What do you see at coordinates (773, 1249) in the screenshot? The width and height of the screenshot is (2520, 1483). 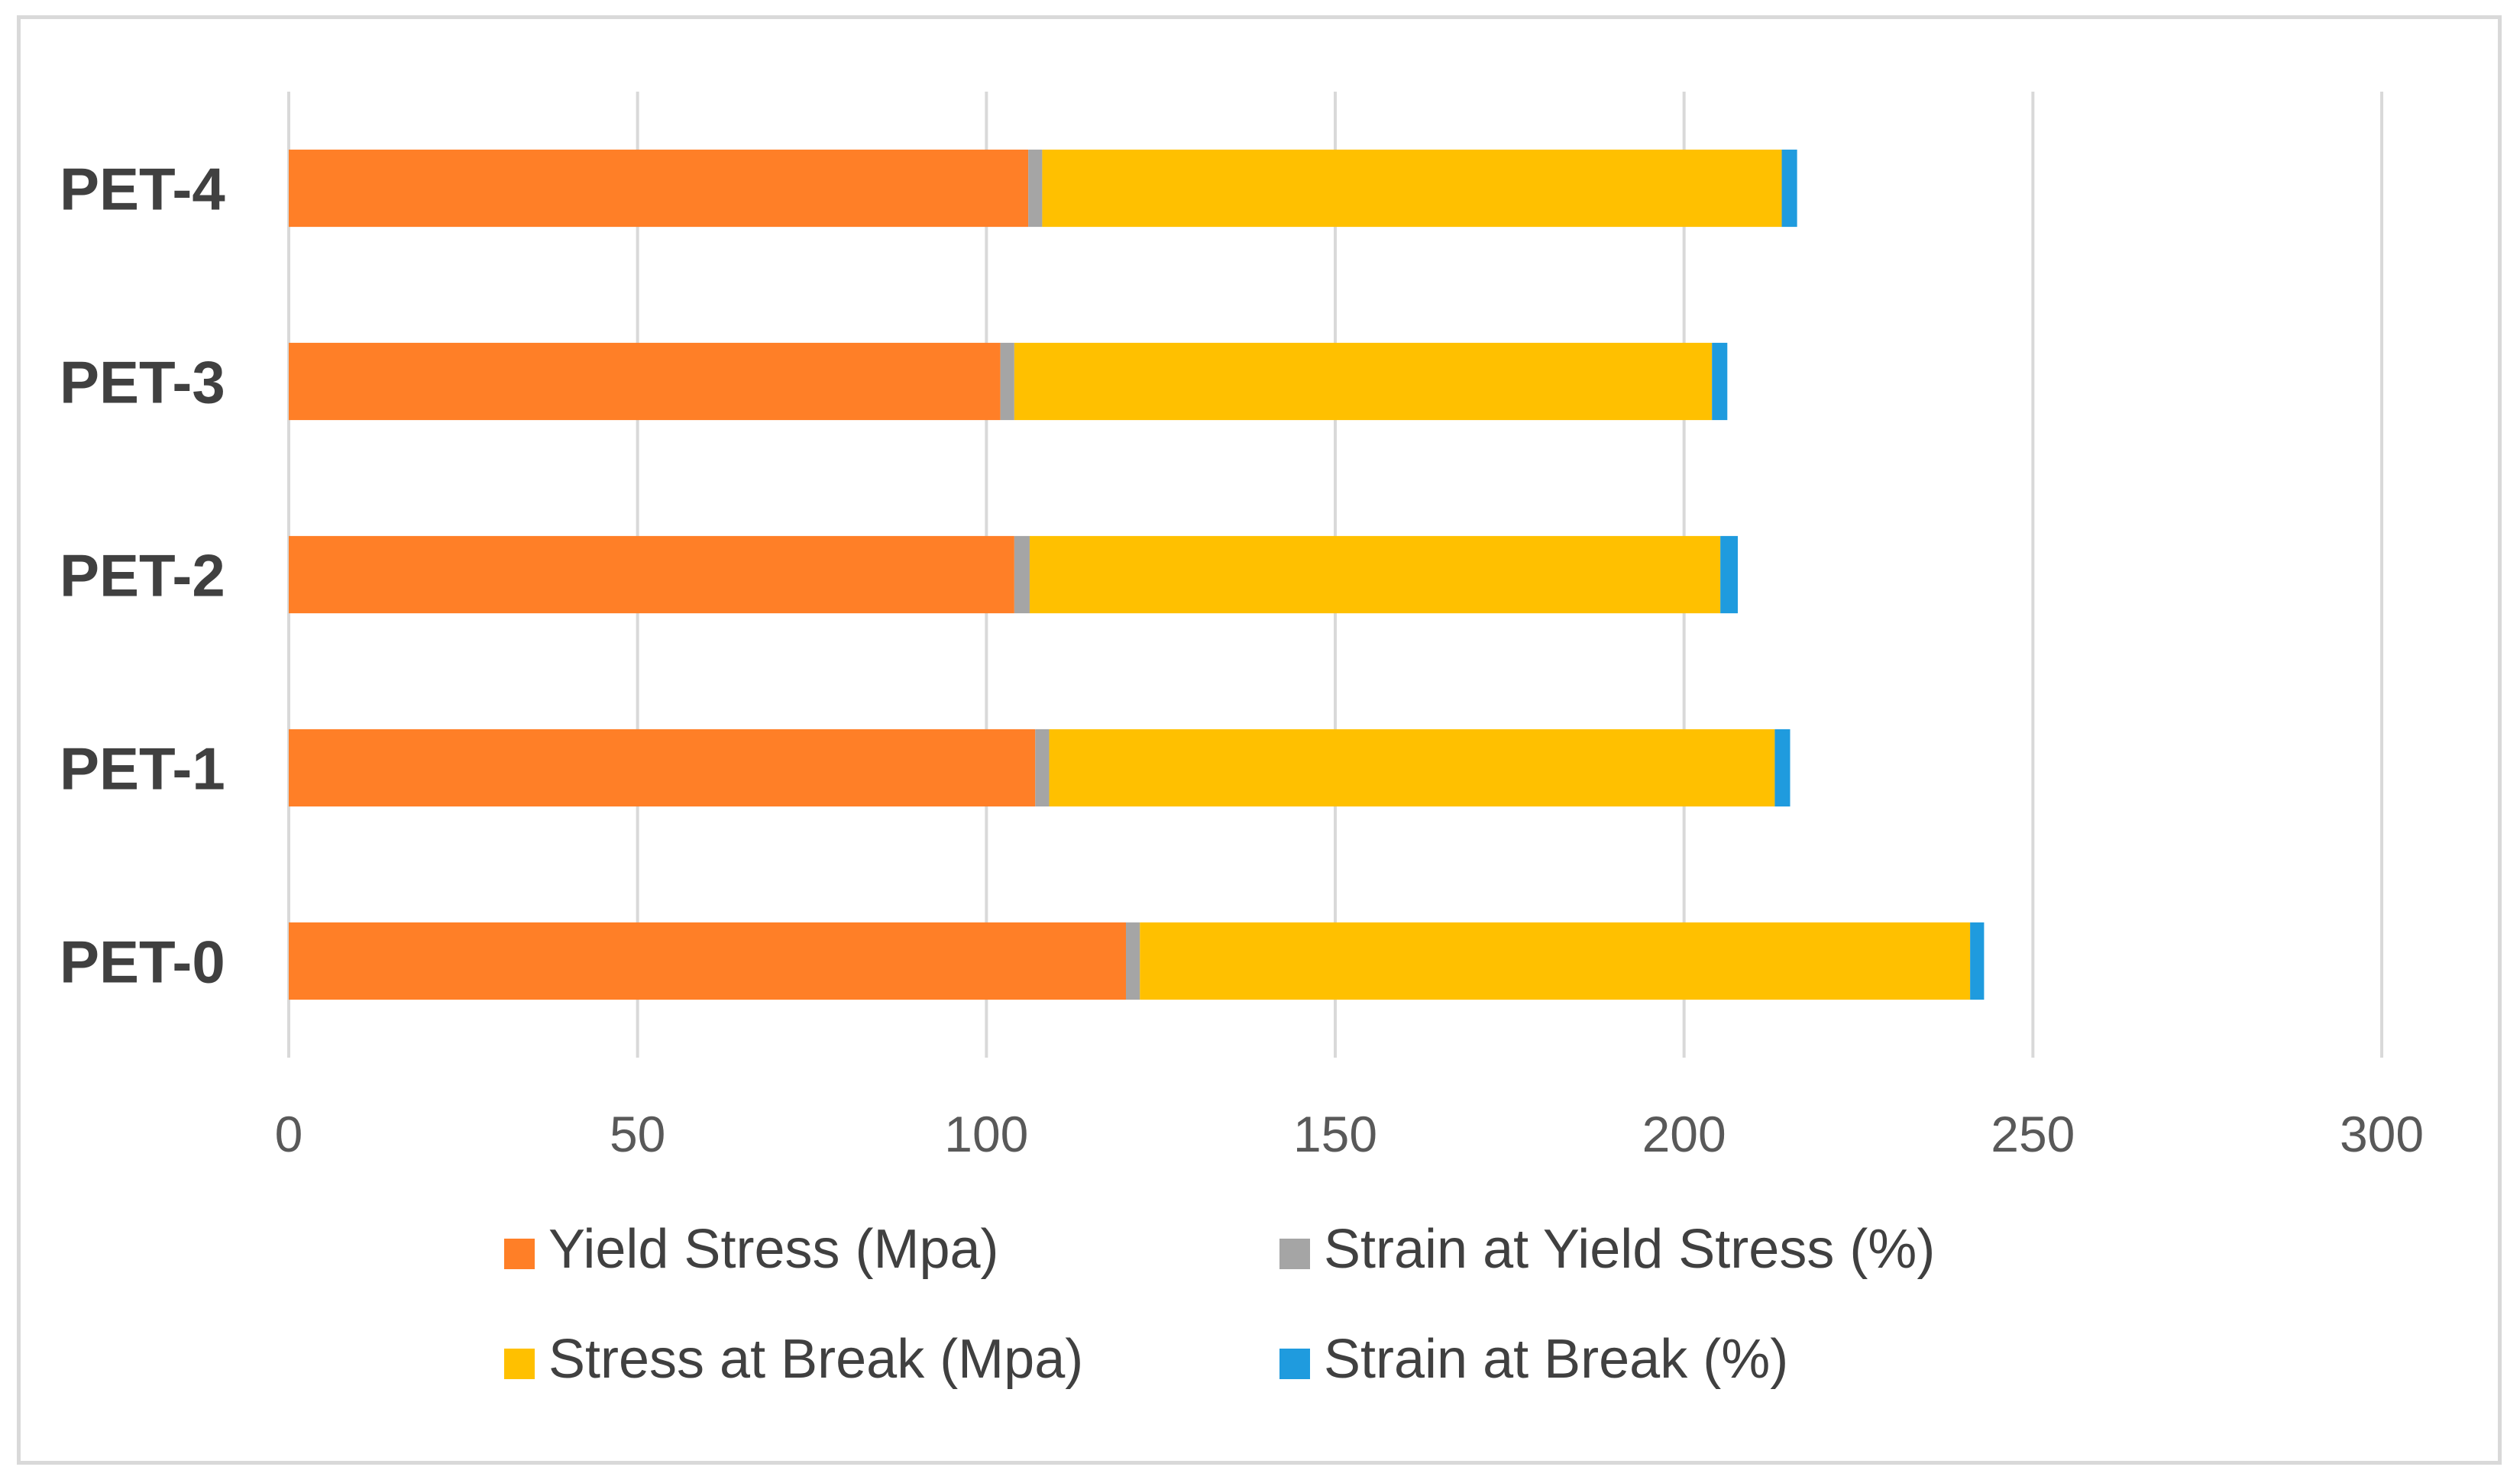 I see `legend-label: Yield Stress (Mpa)` at bounding box center [773, 1249].